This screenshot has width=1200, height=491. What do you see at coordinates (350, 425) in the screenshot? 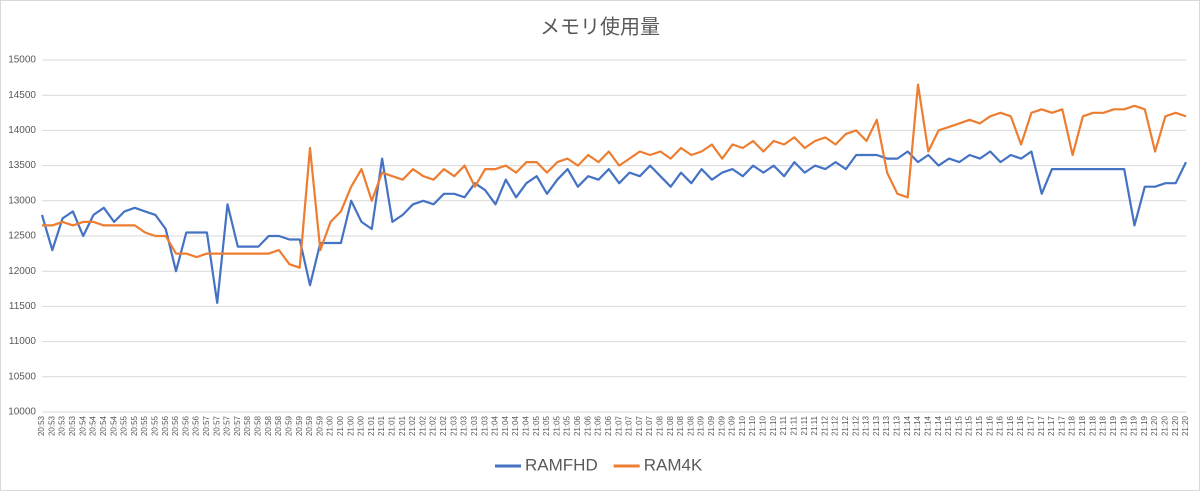
I see `x-tick-label: 21:00` at bounding box center [350, 425].